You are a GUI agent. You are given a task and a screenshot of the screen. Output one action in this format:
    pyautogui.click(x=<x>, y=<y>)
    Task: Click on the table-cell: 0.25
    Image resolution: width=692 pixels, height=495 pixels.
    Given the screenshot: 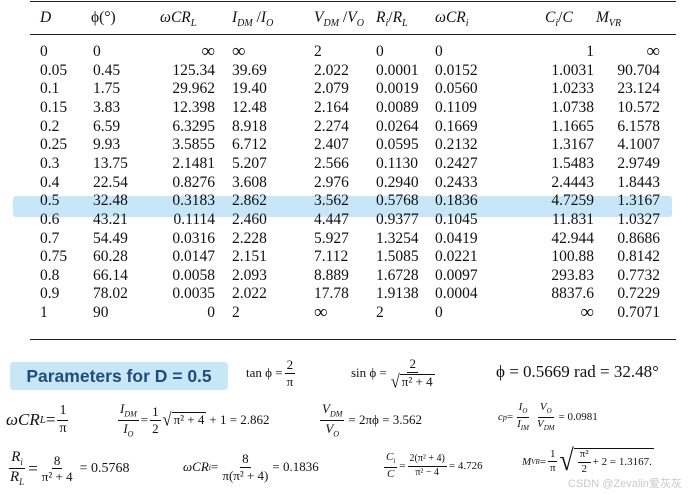 What is the action you would take?
    pyautogui.click(x=54, y=145)
    